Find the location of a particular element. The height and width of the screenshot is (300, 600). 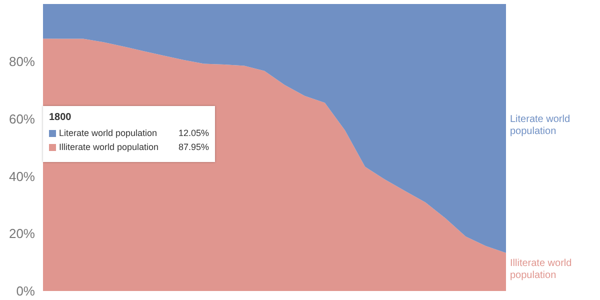

series-label: Literate world population is located at coordinates (541, 126).